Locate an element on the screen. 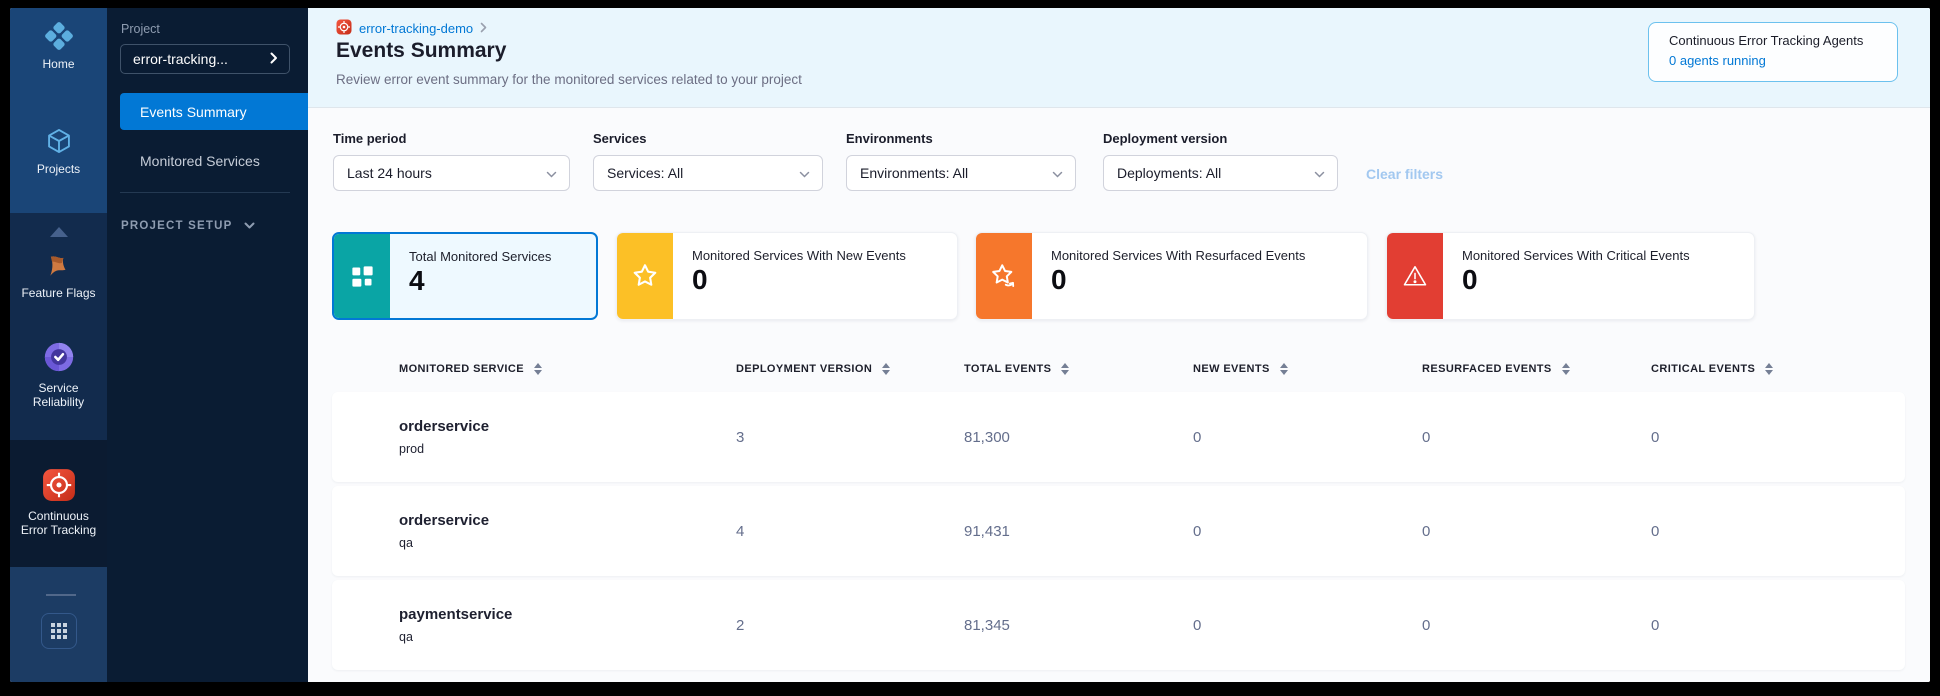 This screenshot has height=696, width=1940. nav-item-label: Projects is located at coordinates (58, 169).